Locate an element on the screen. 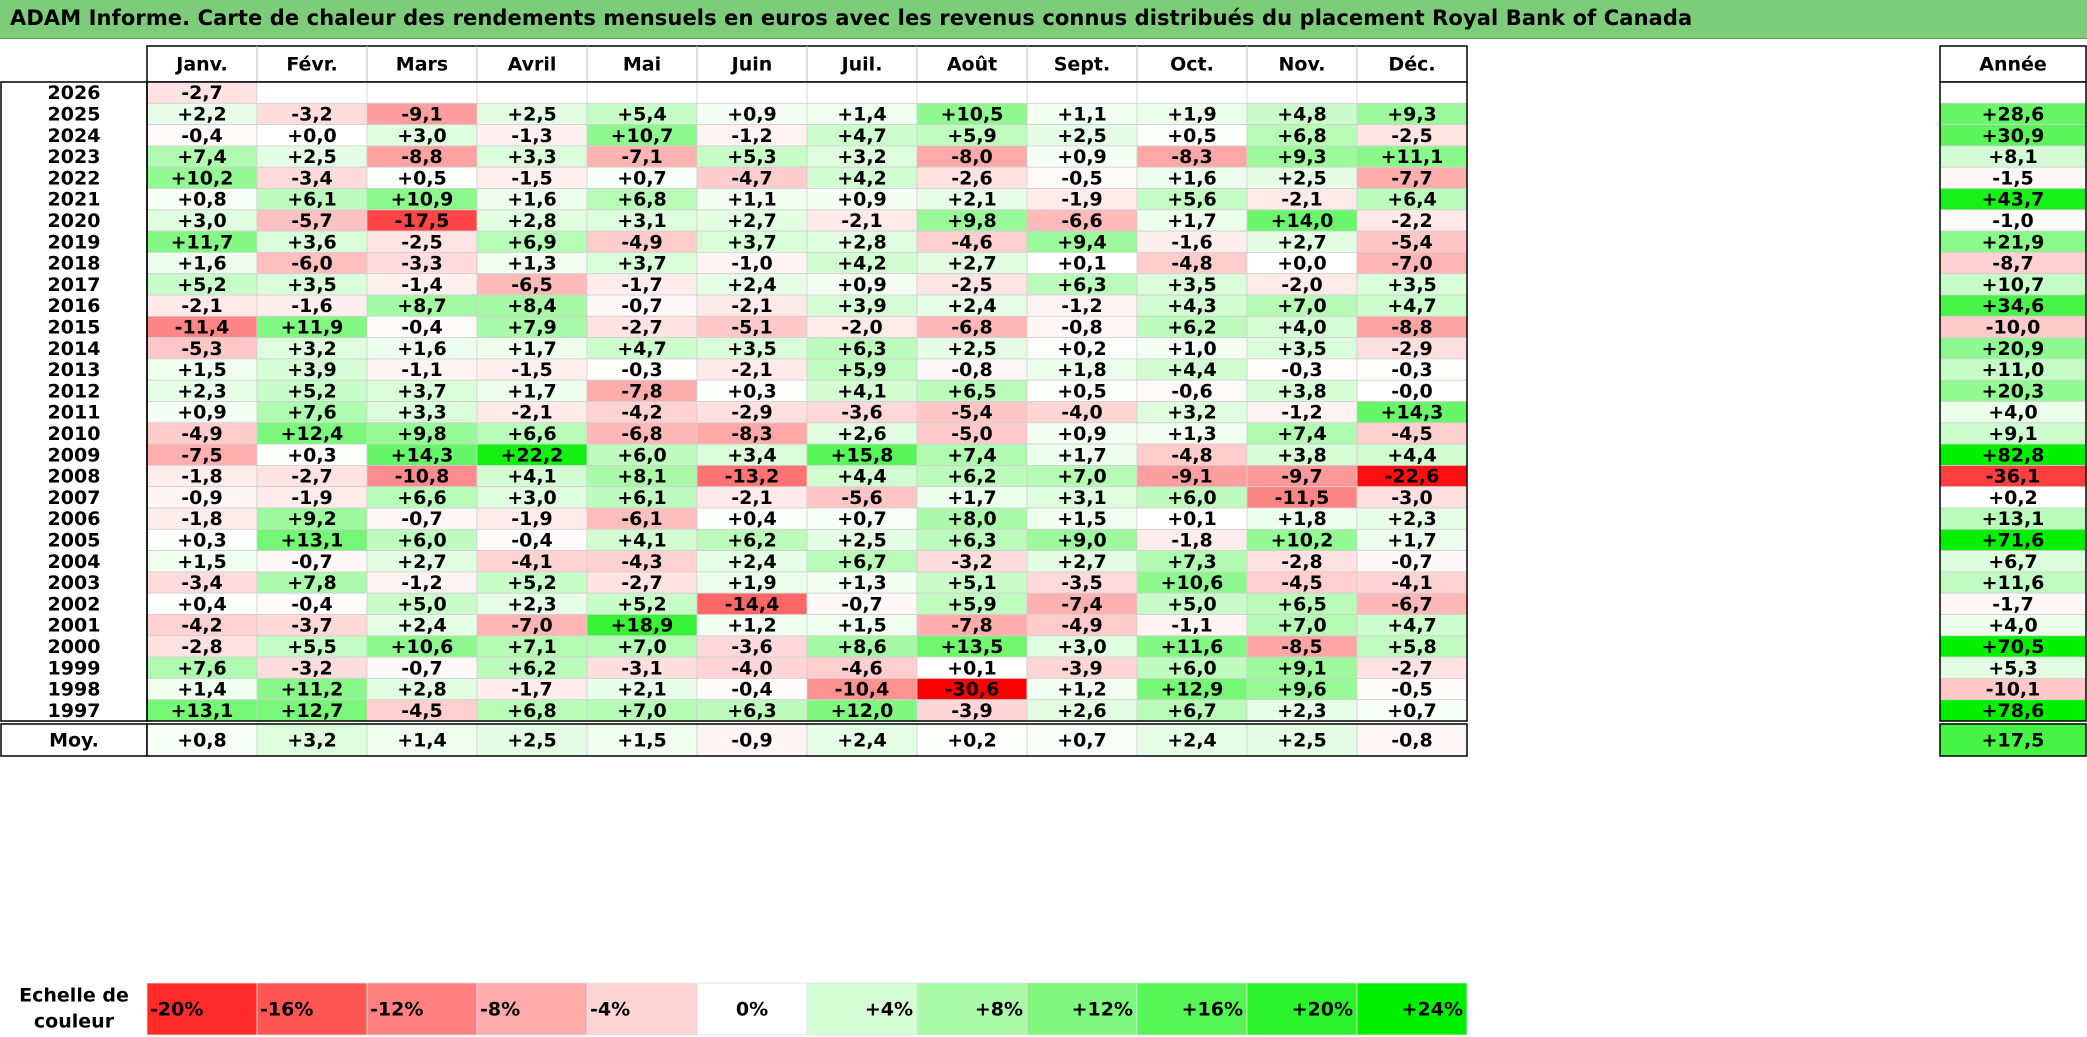 The width and height of the screenshot is (2087, 1037). cell-value: +2,3 is located at coordinates (202, 391).